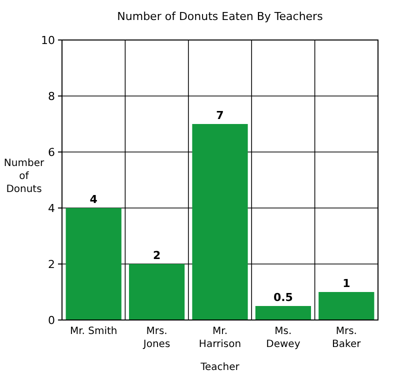  I want to click on x-tick-label: Mrs. Jones, so click(156, 338).